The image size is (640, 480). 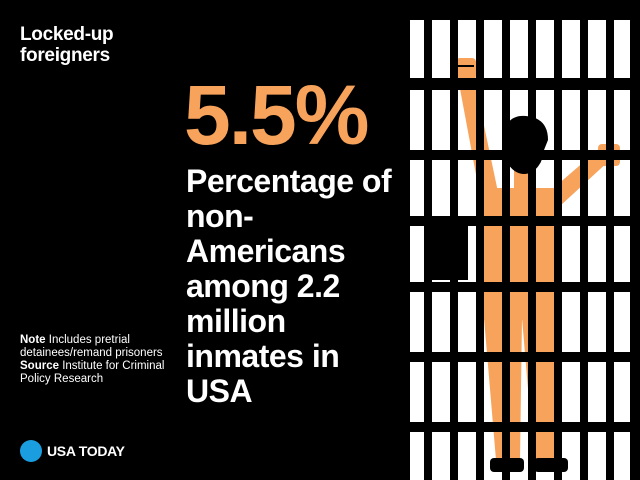 I want to click on note-label: Note, so click(x=33, y=340).